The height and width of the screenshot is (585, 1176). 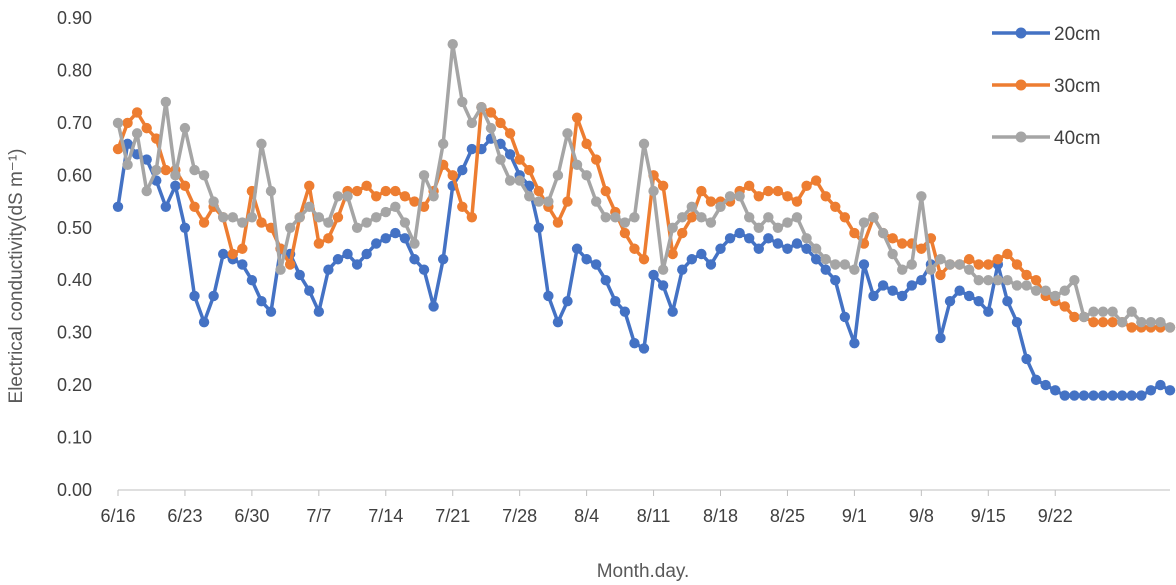 I want to click on x-tick-label: 8/25, so click(x=787, y=516).